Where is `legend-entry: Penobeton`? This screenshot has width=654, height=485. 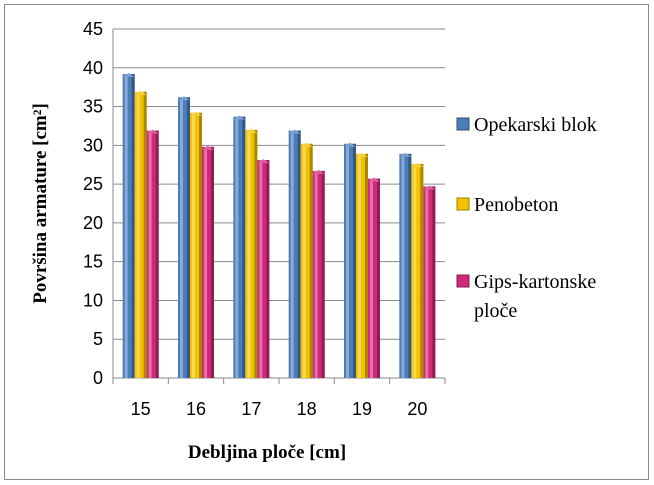 legend-entry: Penobeton is located at coordinates (507, 205).